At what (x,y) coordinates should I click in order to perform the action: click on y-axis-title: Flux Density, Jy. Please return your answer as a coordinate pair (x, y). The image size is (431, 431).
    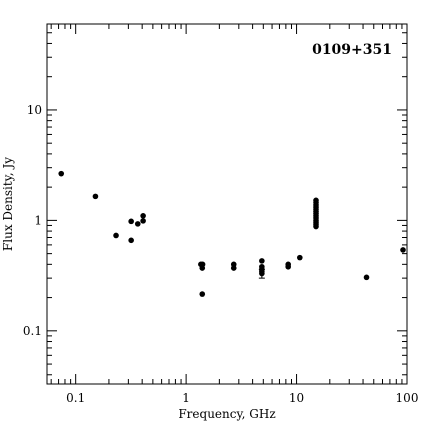
    Looking at the image, I should click on (8, 204).